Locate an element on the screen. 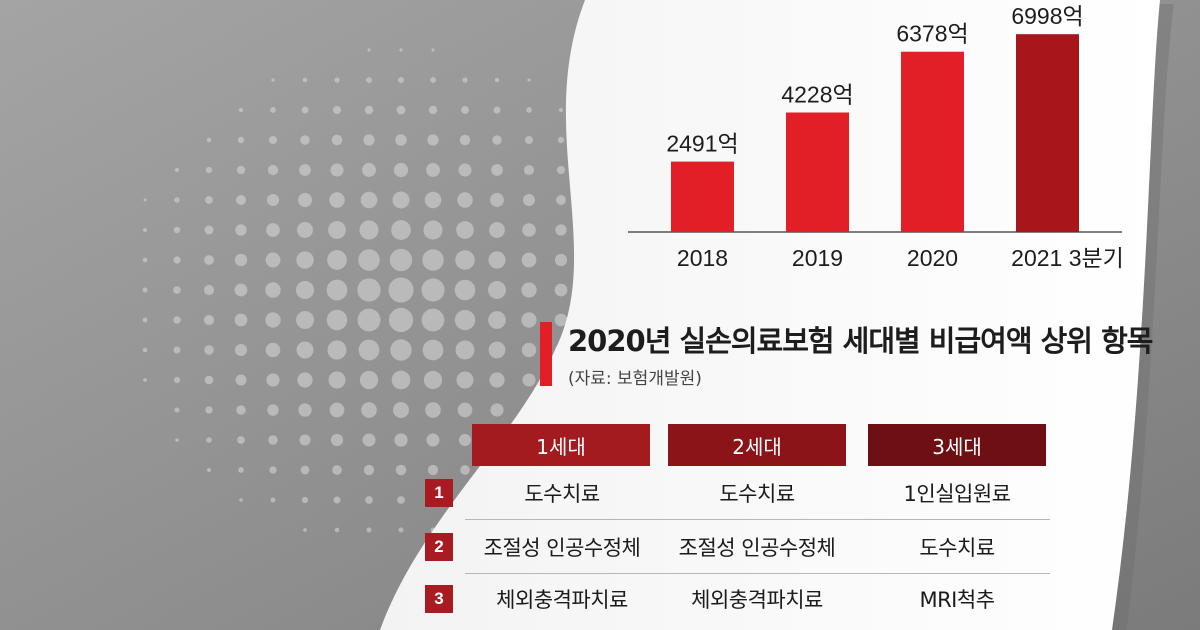  column-header-gen1: 1세대 is located at coordinates (561, 445).